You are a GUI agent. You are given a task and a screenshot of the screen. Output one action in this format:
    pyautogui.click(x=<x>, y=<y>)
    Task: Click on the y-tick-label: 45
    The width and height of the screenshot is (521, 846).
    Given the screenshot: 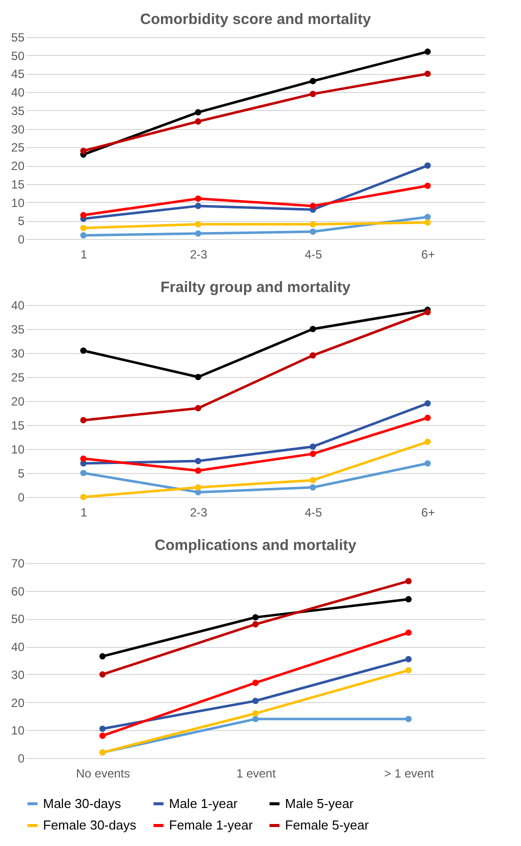 What is the action you would take?
    pyautogui.click(x=18, y=74)
    